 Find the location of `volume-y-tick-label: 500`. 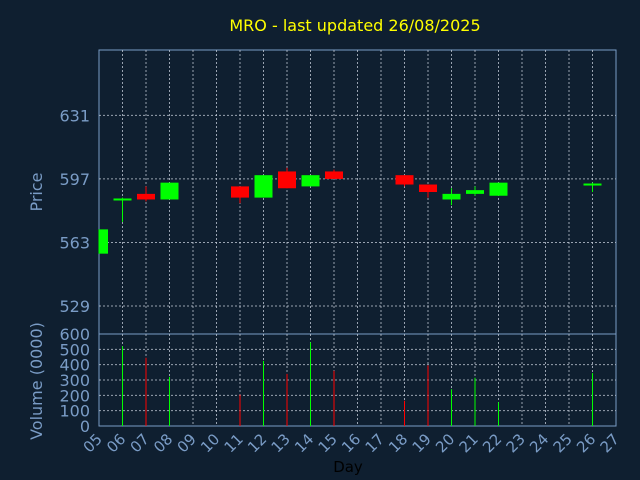

volume-y-tick-label: 500 is located at coordinates (74, 349).